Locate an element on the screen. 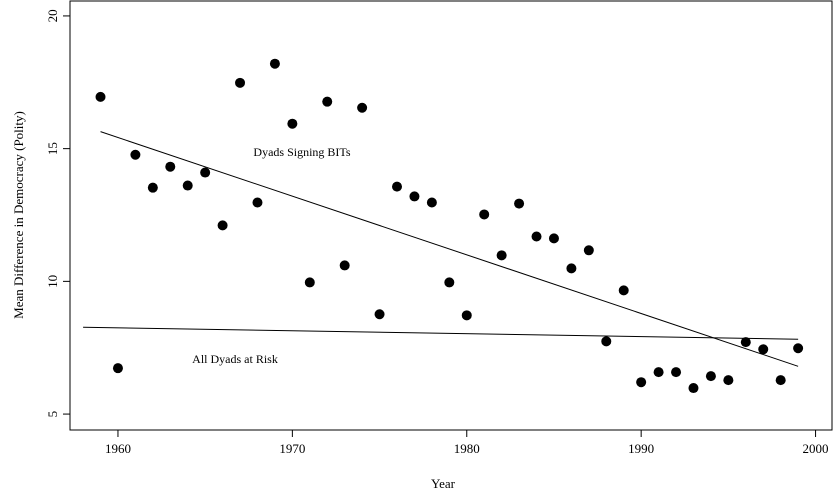  y-axis-title: Mean Difference in Democracy (Polity) is located at coordinates (18, 215).